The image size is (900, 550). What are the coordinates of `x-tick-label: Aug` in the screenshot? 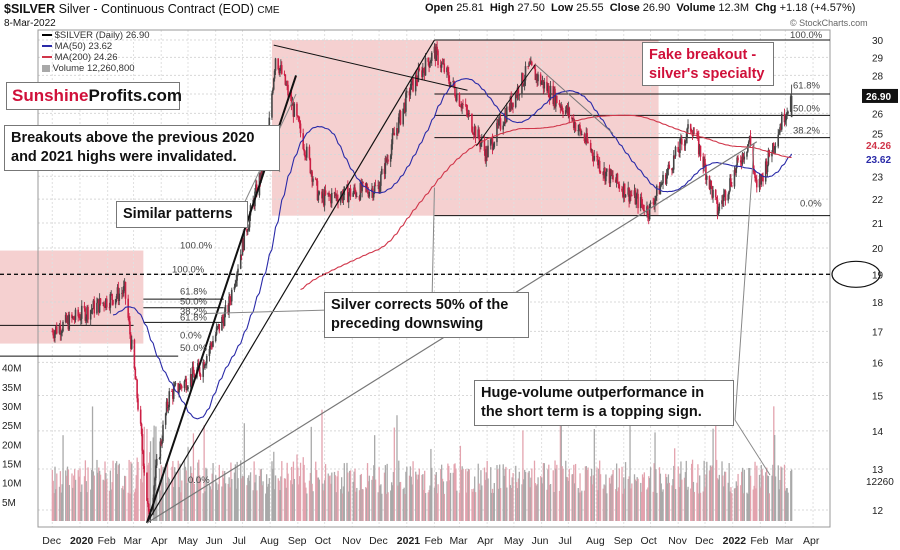 It's located at (595, 541).